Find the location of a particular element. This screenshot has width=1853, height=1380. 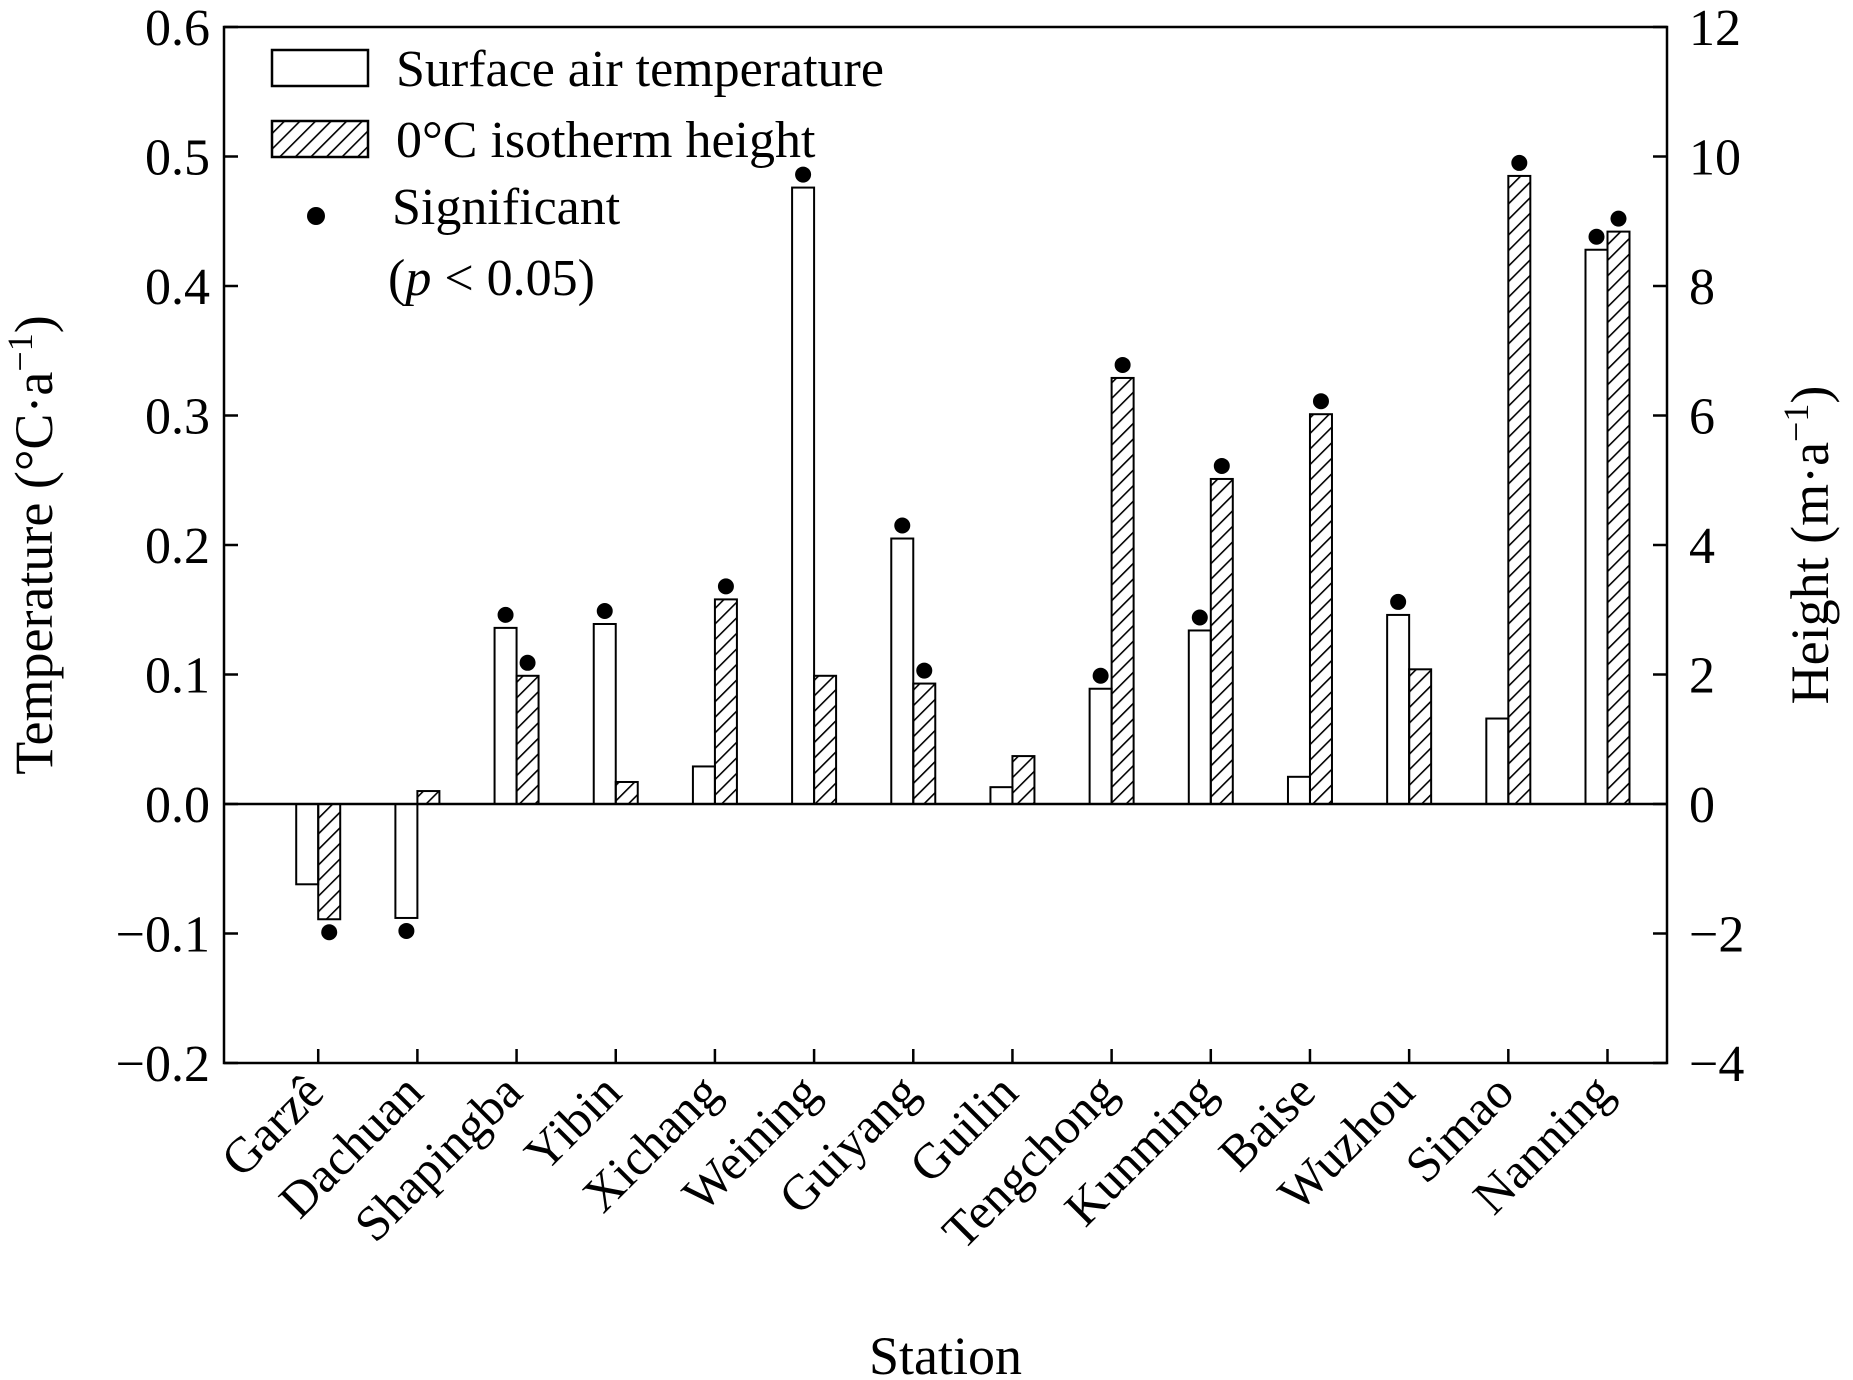

legend-label-isotherm: 0°C isotherm height is located at coordinates (606, 140).